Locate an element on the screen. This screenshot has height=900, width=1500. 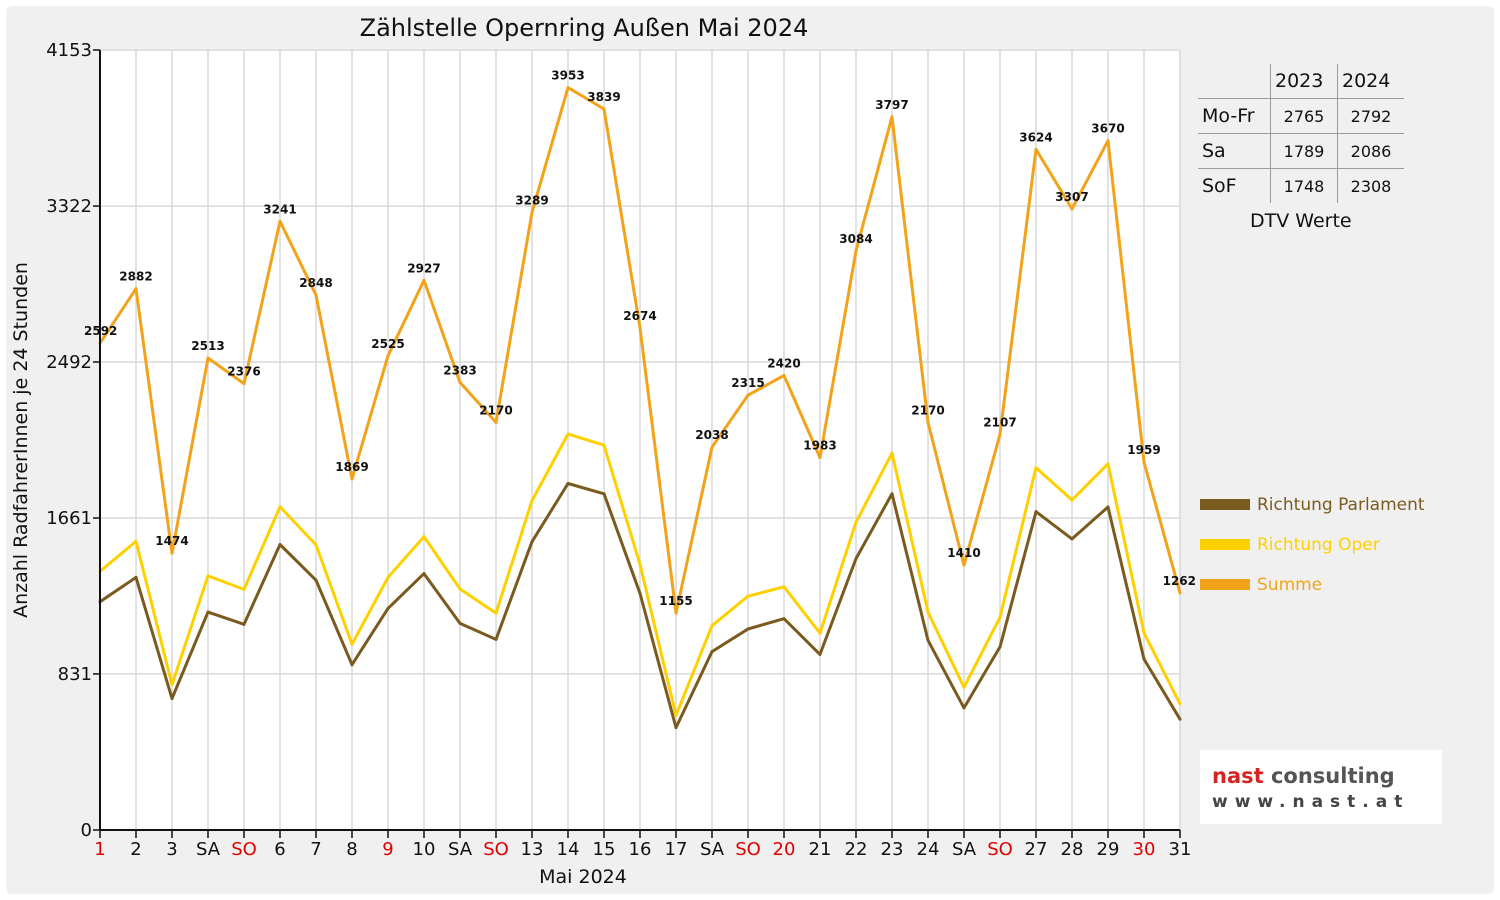
dtv-cell: 2792 is located at coordinates (1370, 116).